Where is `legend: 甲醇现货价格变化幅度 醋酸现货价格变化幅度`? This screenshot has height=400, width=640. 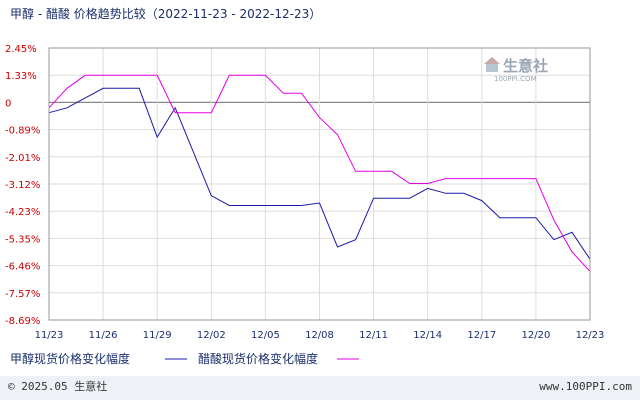
legend: 甲醇现货价格变化幅度 醋酸现货价格变化幅度 is located at coordinates (184, 358).